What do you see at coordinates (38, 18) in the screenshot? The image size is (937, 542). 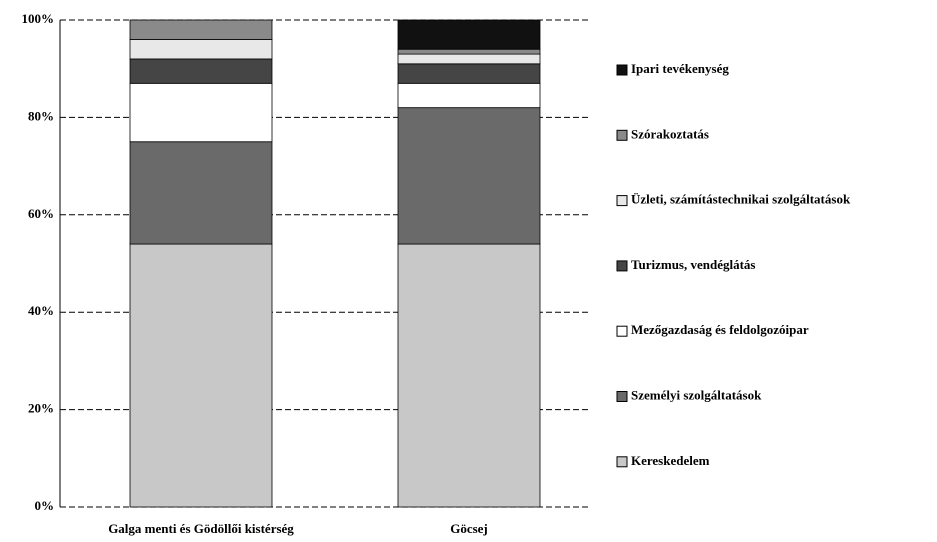 I see `y-tick-label: 100%` at bounding box center [38, 18].